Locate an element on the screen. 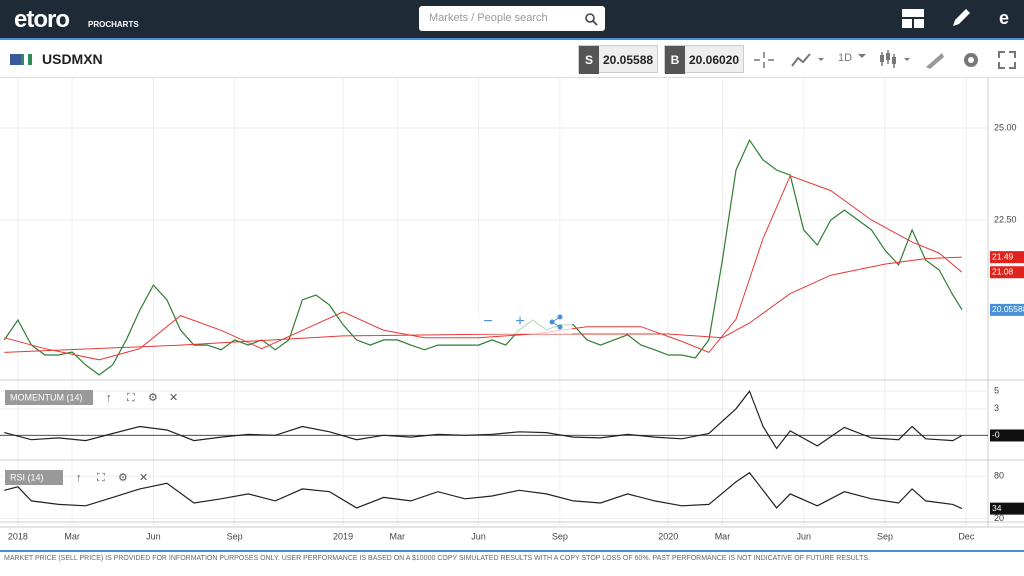 Image resolution: width=1024 pixels, height=576 pixels. panel-label: MOMENTUM (14) is located at coordinates (46, 397).